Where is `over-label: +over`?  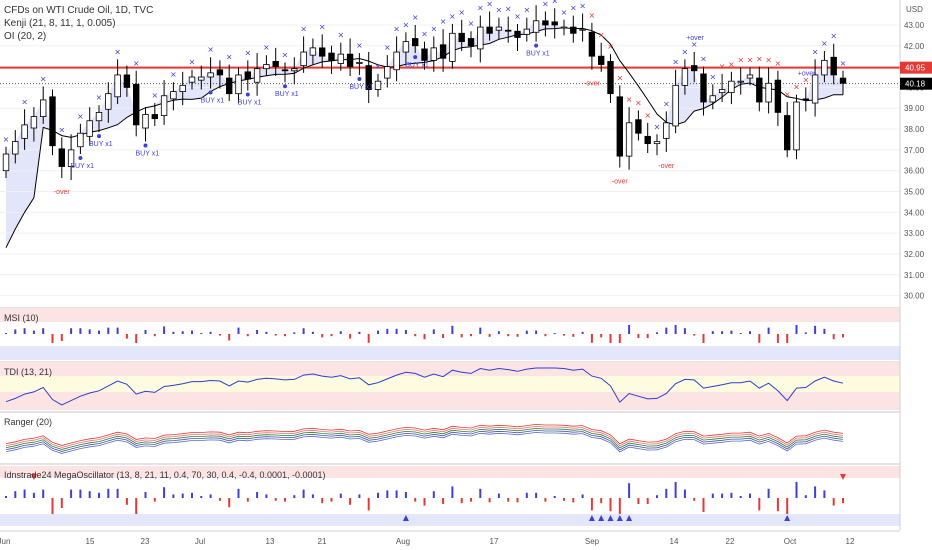
over-label: +over is located at coordinates (807, 73).